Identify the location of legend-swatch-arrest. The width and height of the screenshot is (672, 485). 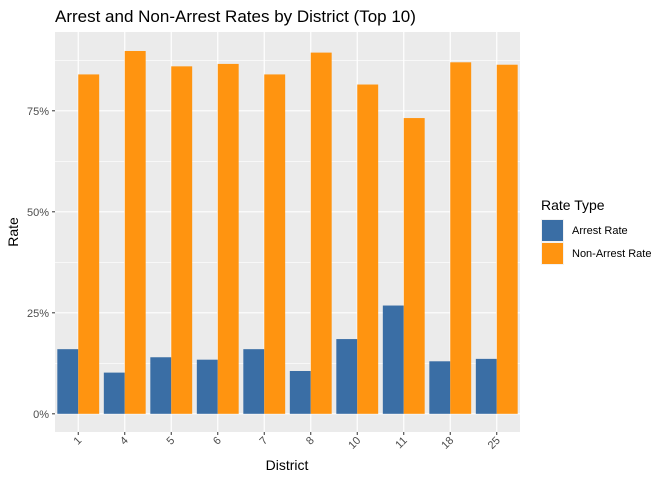
(552, 230).